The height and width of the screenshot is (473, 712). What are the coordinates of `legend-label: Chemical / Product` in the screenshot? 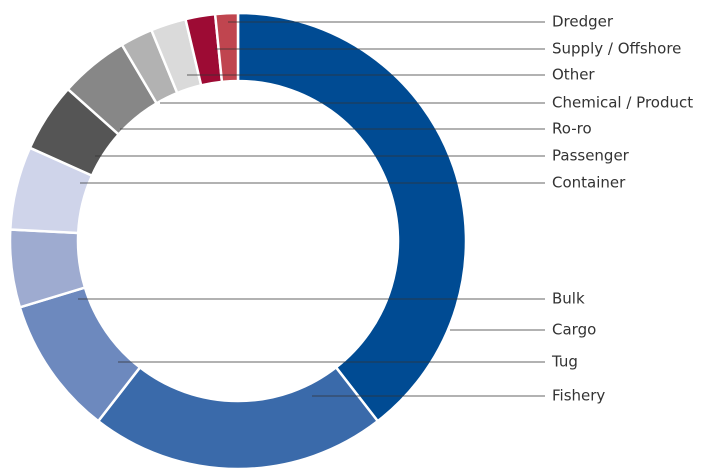 It's located at (622, 103).